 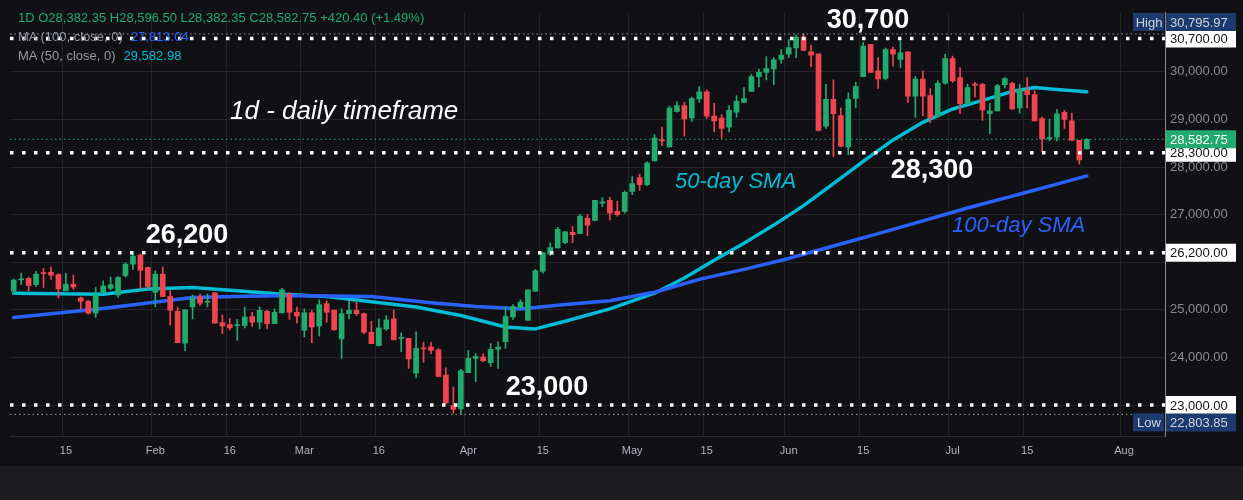 What do you see at coordinates (1149, 22) in the screenshot?
I see `ref-line-label: High` at bounding box center [1149, 22].